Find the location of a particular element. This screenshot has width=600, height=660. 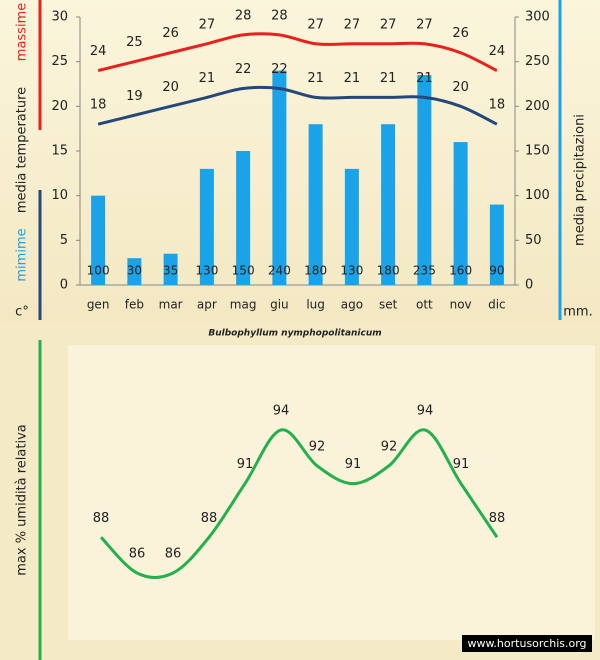

max-label: massime is located at coordinates (22, 32).